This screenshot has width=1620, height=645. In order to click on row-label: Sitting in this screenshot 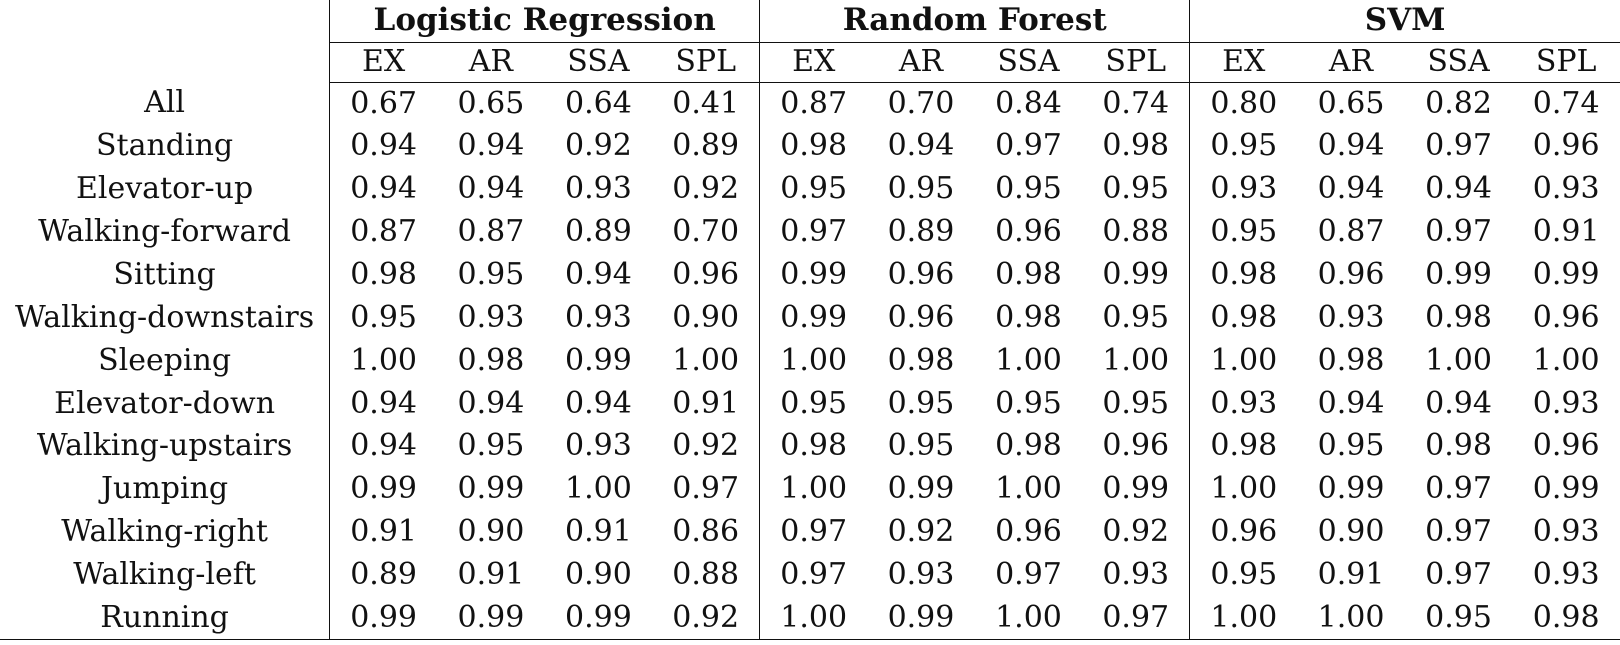, I will do `click(164, 274)`.